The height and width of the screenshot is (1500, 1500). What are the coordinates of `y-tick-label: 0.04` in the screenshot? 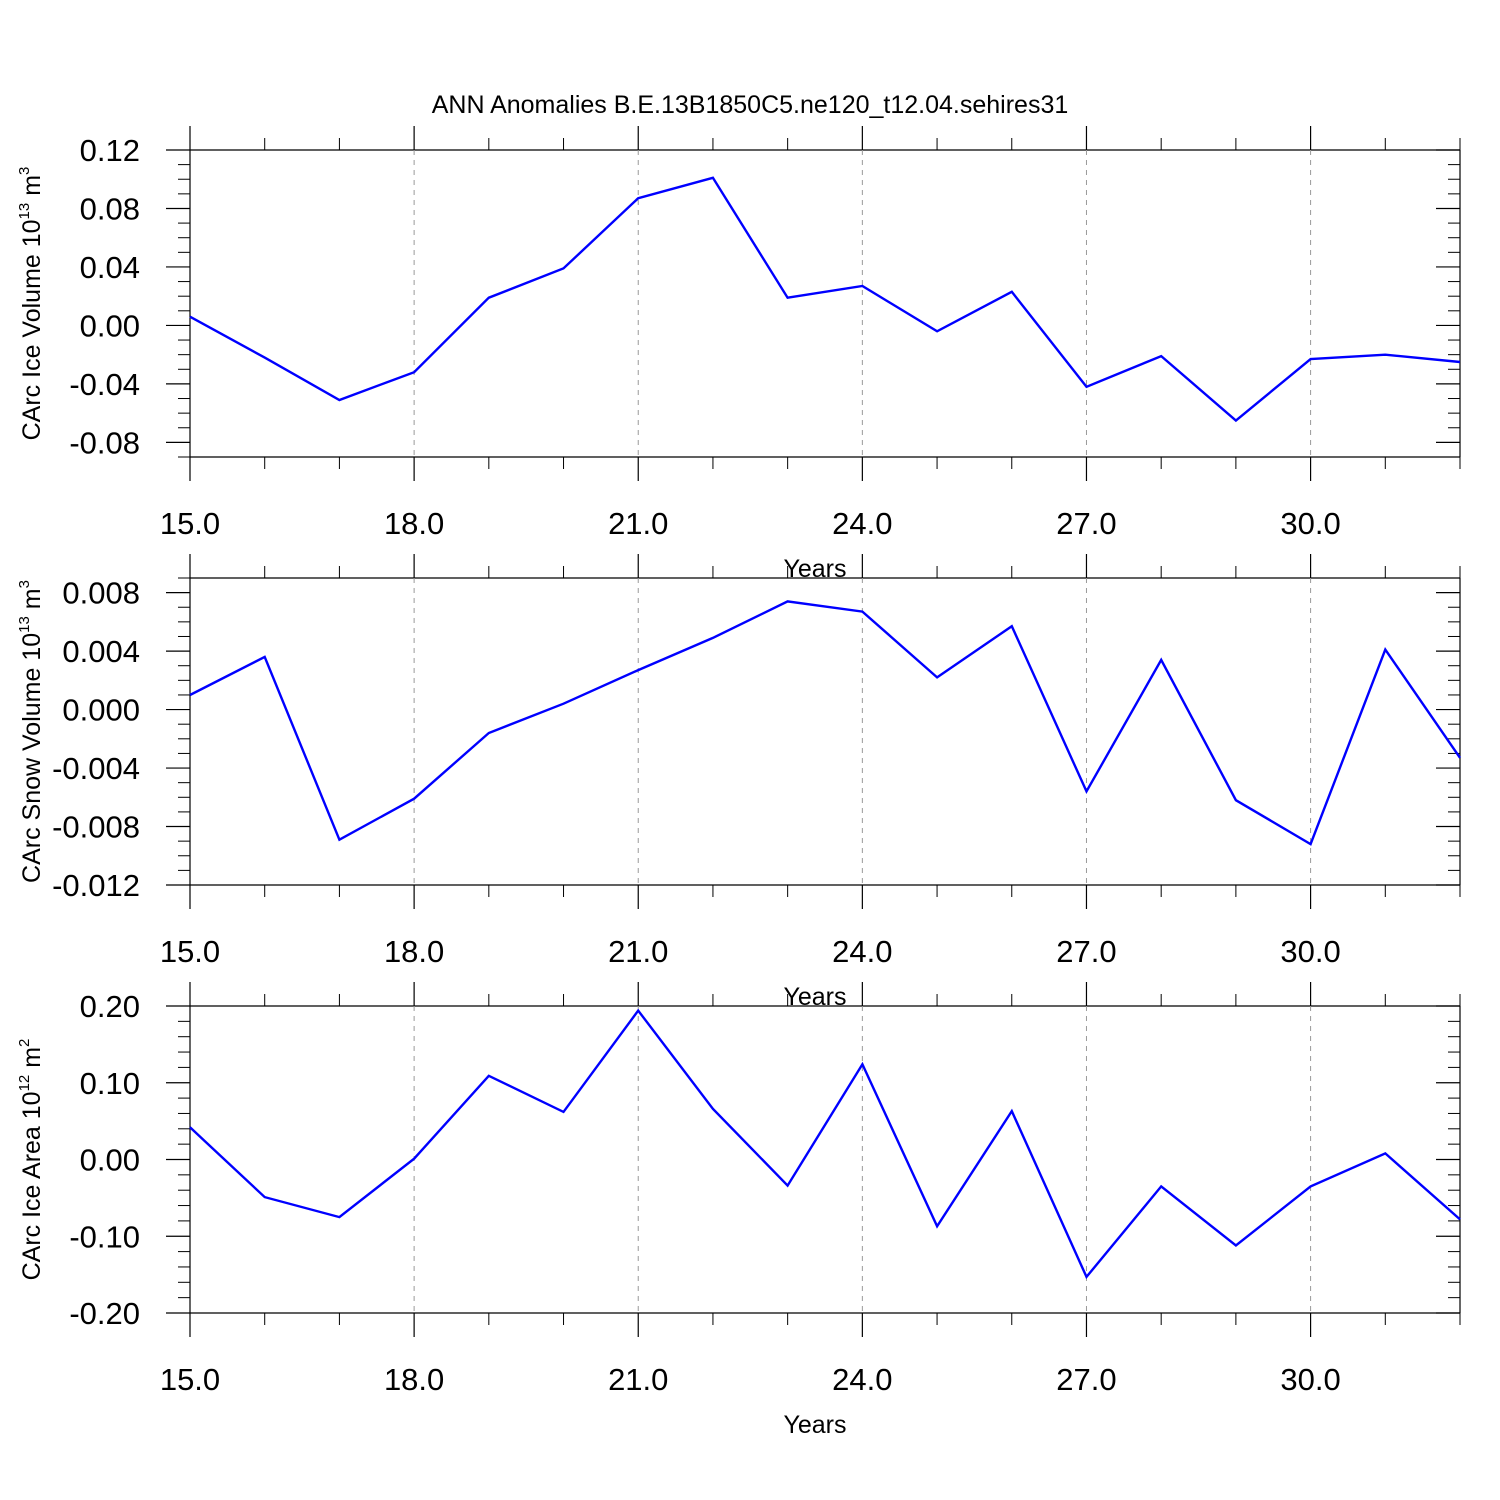 It's located at (110, 267).